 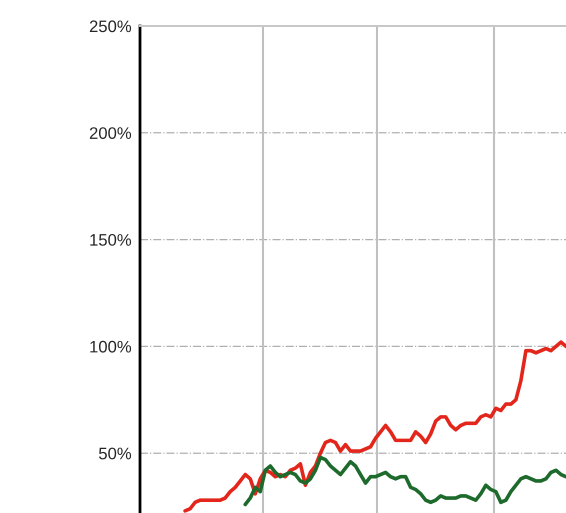 I want to click on y-tick-label: 100%, so click(x=111, y=346).